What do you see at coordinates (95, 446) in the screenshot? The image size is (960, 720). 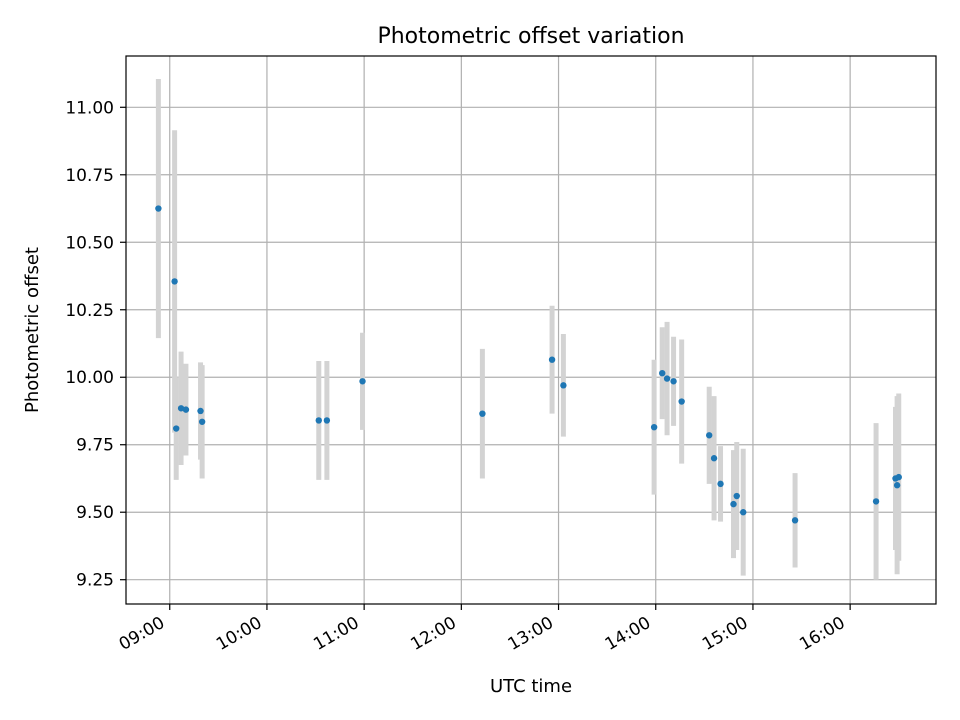 I see `y-tick-label: 9.75` at bounding box center [95, 446].